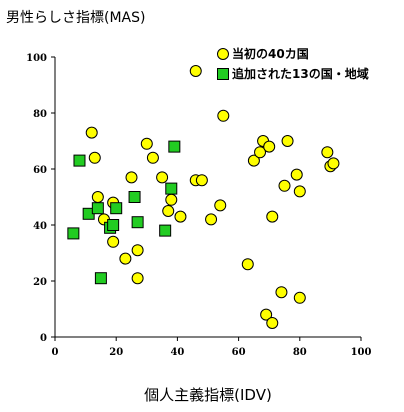  What do you see at coordinates (40, 226) in the screenshot?
I see `y-tick-label: 40` at bounding box center [40, 226].